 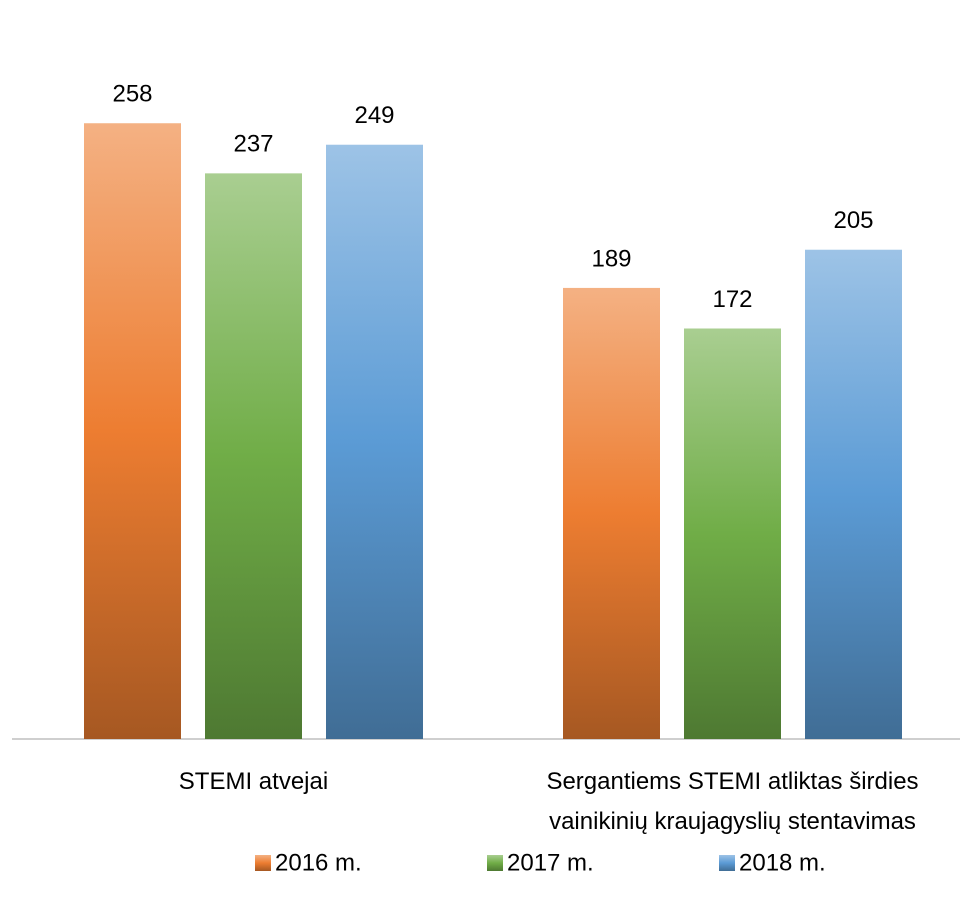 I want to click on data-label: 237, so click(x=253, y=144).